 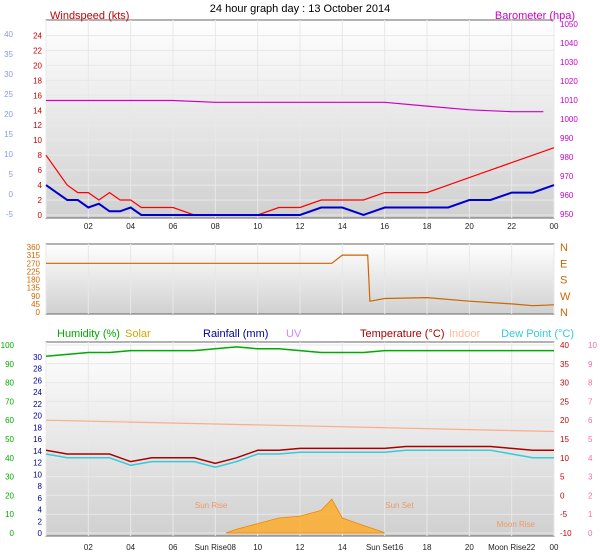 I want to click on wind-y-tick-label: 12, so click(x=37, y=125).